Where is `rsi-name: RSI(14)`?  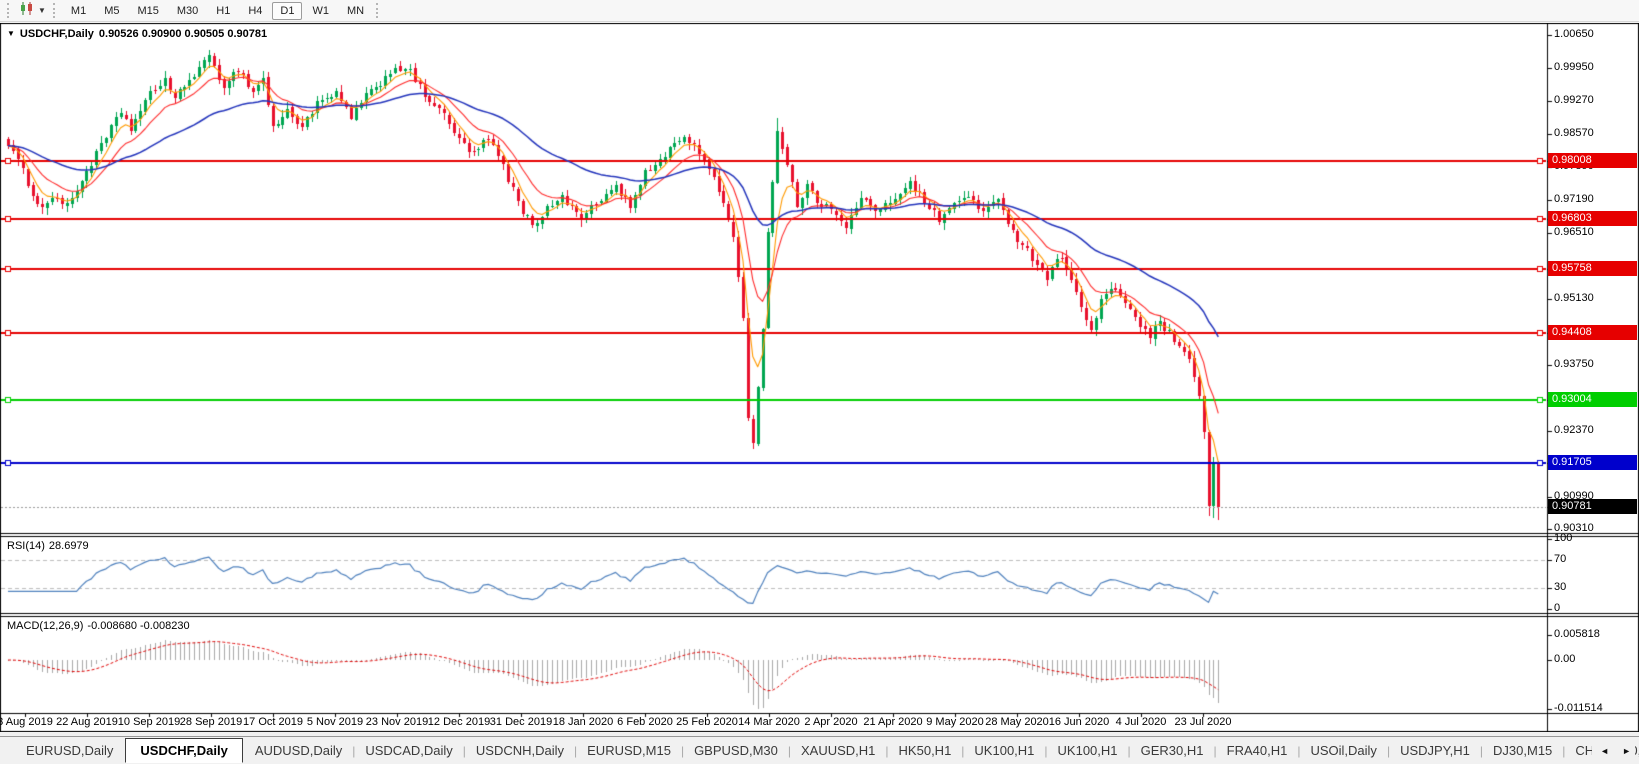
rsi-name: RSI(14) is located at coordinates (26, 546).